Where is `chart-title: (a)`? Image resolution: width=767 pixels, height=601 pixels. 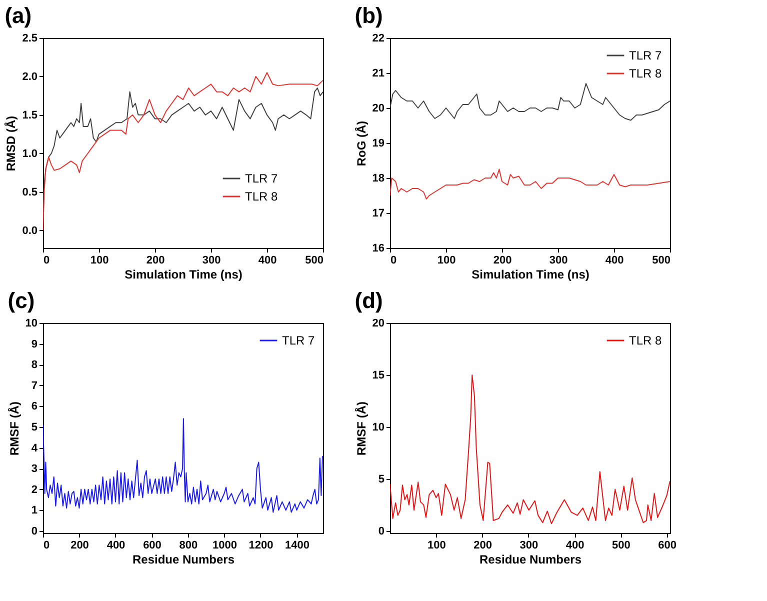
chart-title: (a) is located at coordinates (18, 15).